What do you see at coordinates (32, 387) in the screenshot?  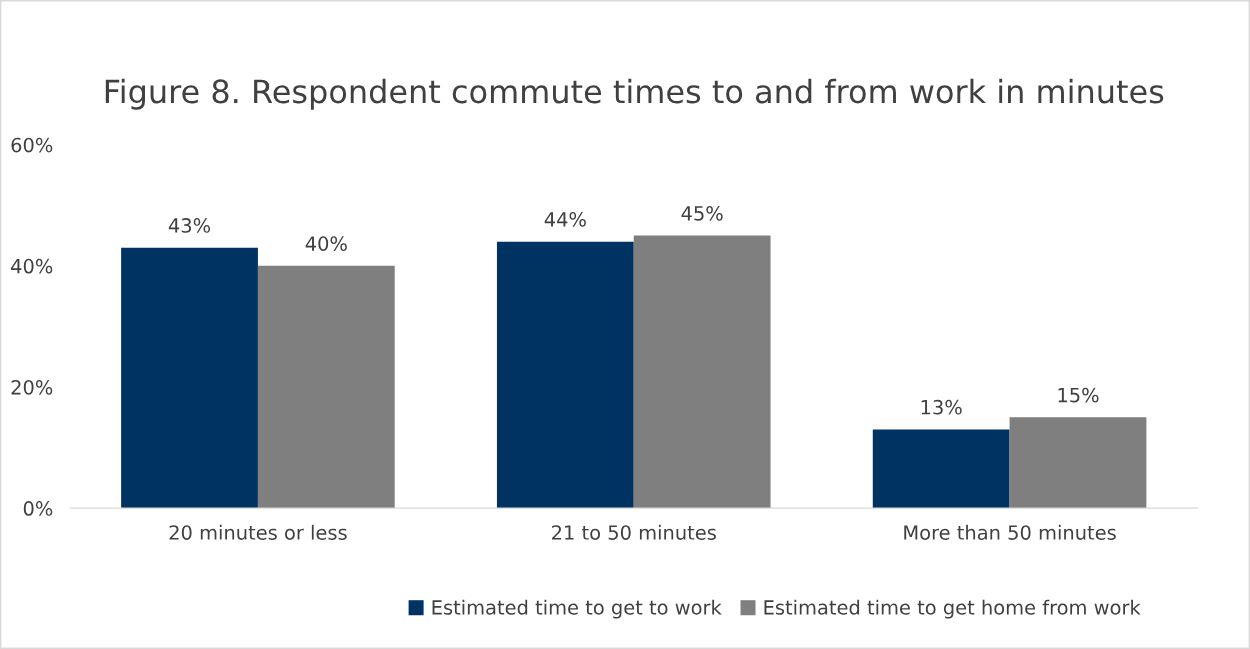 I see `y-tick-label: 20%` at bounding box center [32, 387].